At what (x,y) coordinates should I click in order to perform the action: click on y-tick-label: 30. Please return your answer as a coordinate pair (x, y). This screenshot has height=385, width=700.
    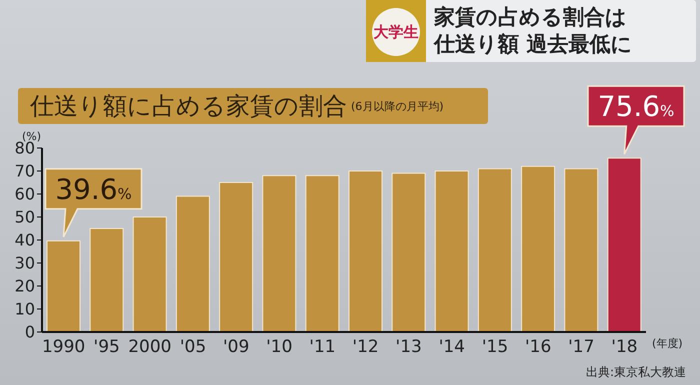
    Looking at the image, I should click on (24, 263).